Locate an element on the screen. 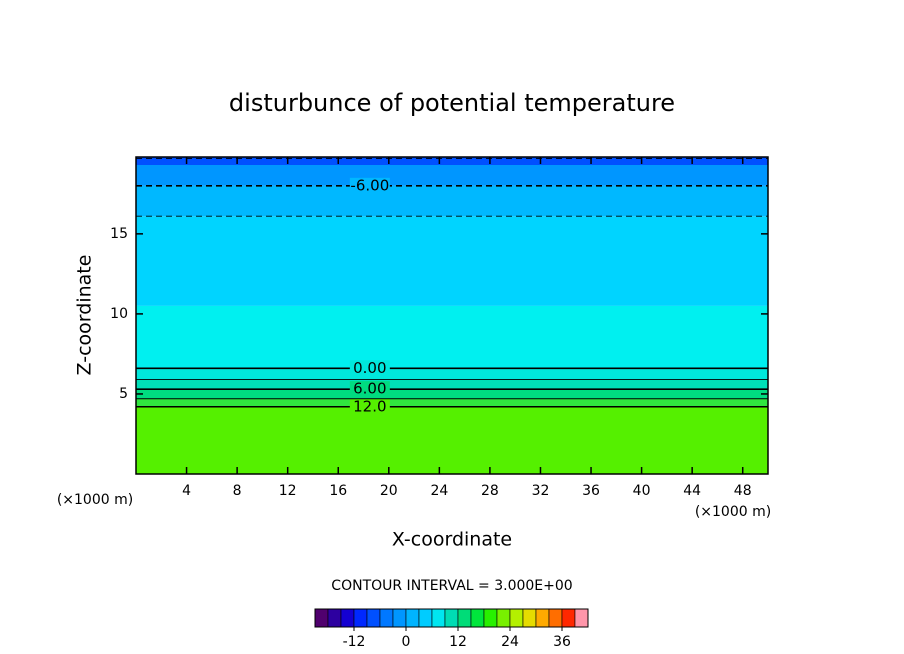 This screenshot has height=654, width=904. y-tick-label: 5 is located at coordinates (123, 394).